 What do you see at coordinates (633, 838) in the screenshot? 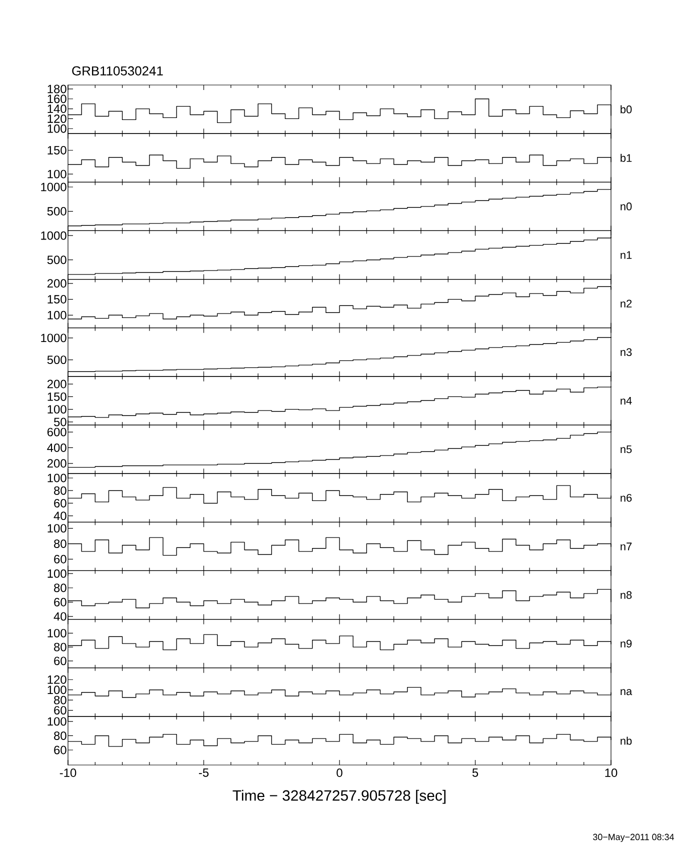
I see `text: 30−May−2011 08:34` at bounding box center [633, 838].